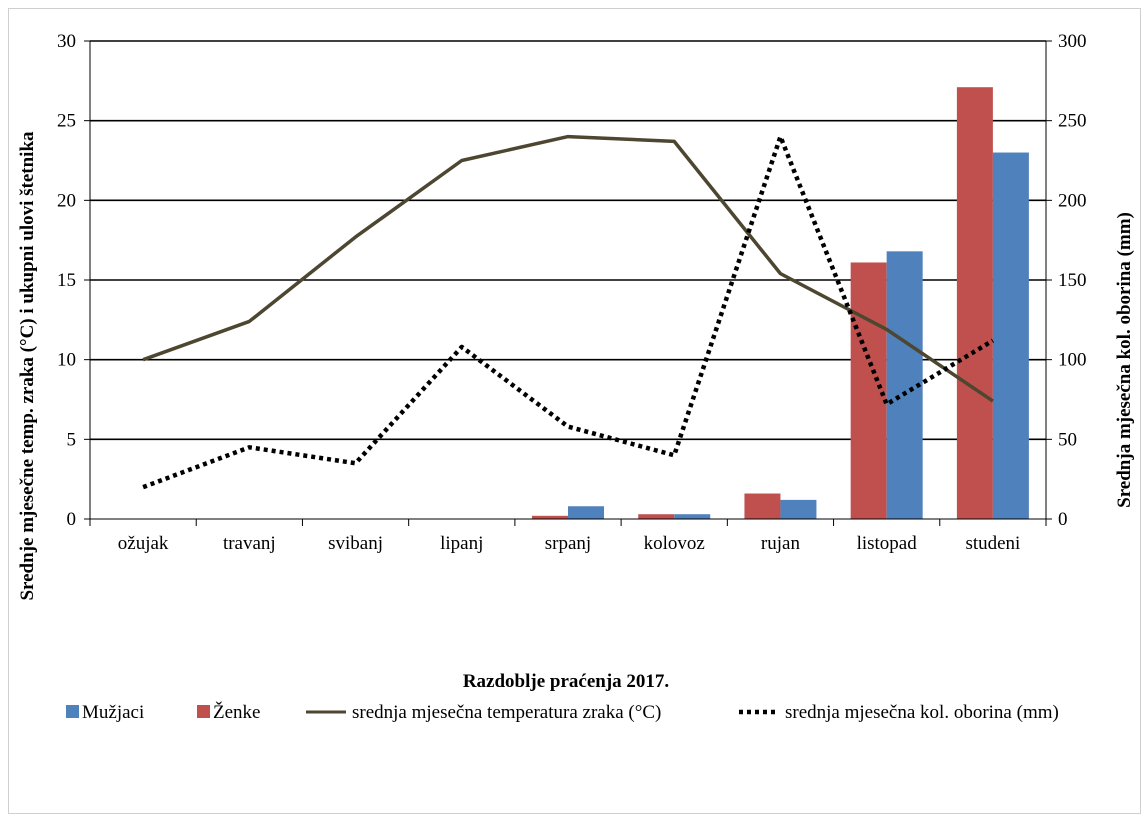 This screenshot has height=820, width=1147. Describe the element at coordinates (781, 543) in the screenshot. I see `x-tick-label: rujan` at that location.